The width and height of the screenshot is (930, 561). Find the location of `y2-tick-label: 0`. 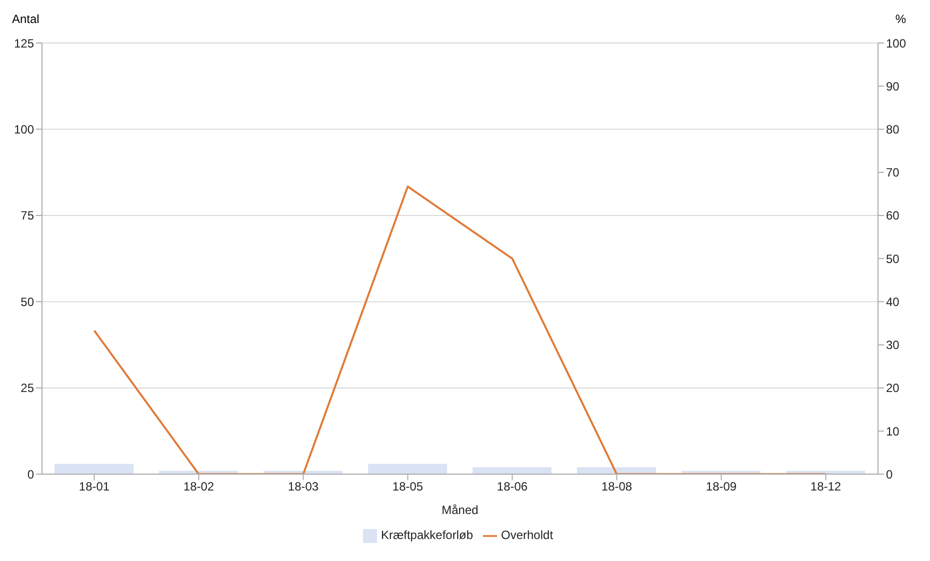

y2-tick-label: 0 is located at coordinates (889, 474).